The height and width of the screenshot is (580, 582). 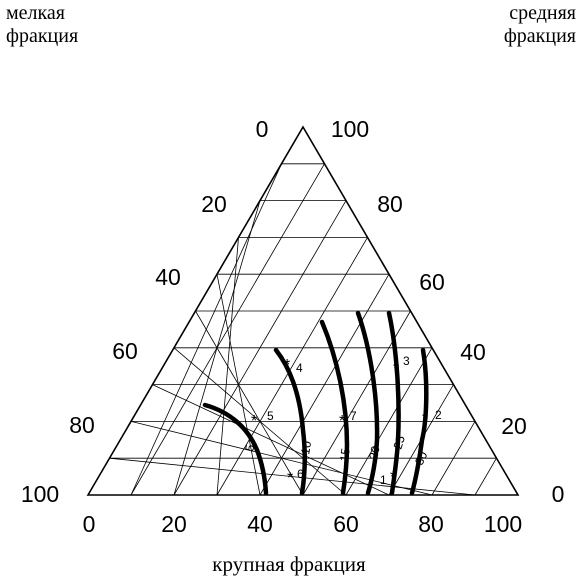 What do you see at coordinates (82, 425) in the screenshot?
I see `left-tick-80: 80` at bounding box center [82, 425].